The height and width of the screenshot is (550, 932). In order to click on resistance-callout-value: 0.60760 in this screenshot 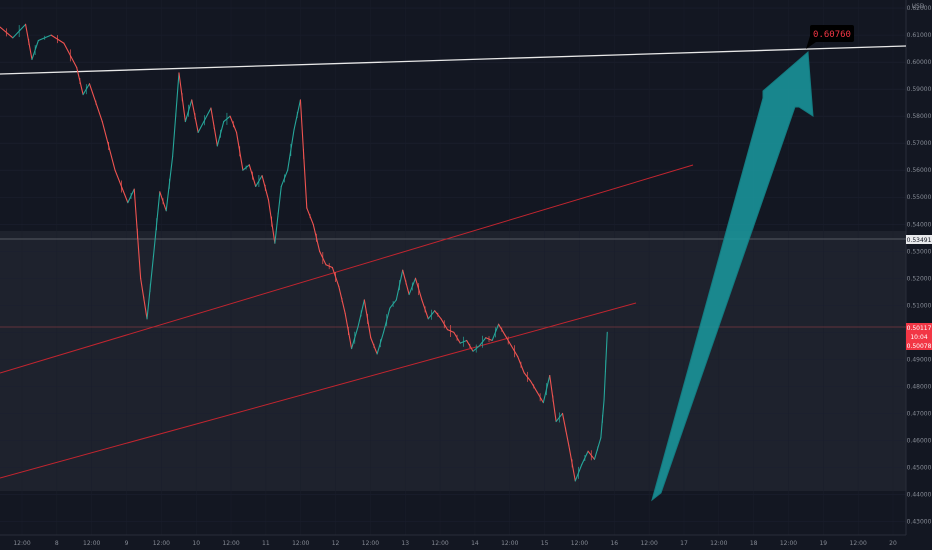, I will do `click(832, 35)`.